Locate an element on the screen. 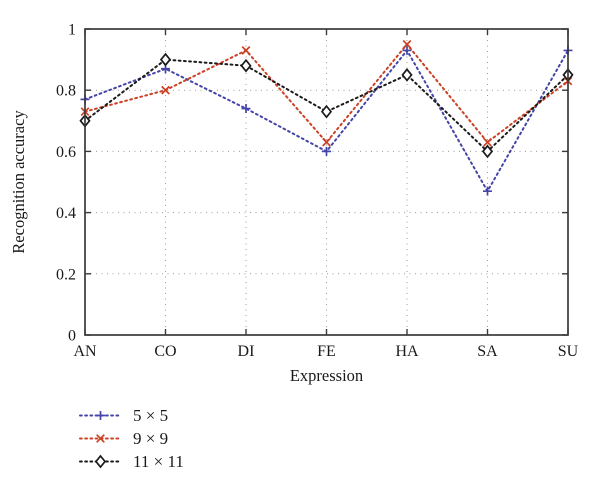  x-tick-label: SA is located at coordinates (487, 351).